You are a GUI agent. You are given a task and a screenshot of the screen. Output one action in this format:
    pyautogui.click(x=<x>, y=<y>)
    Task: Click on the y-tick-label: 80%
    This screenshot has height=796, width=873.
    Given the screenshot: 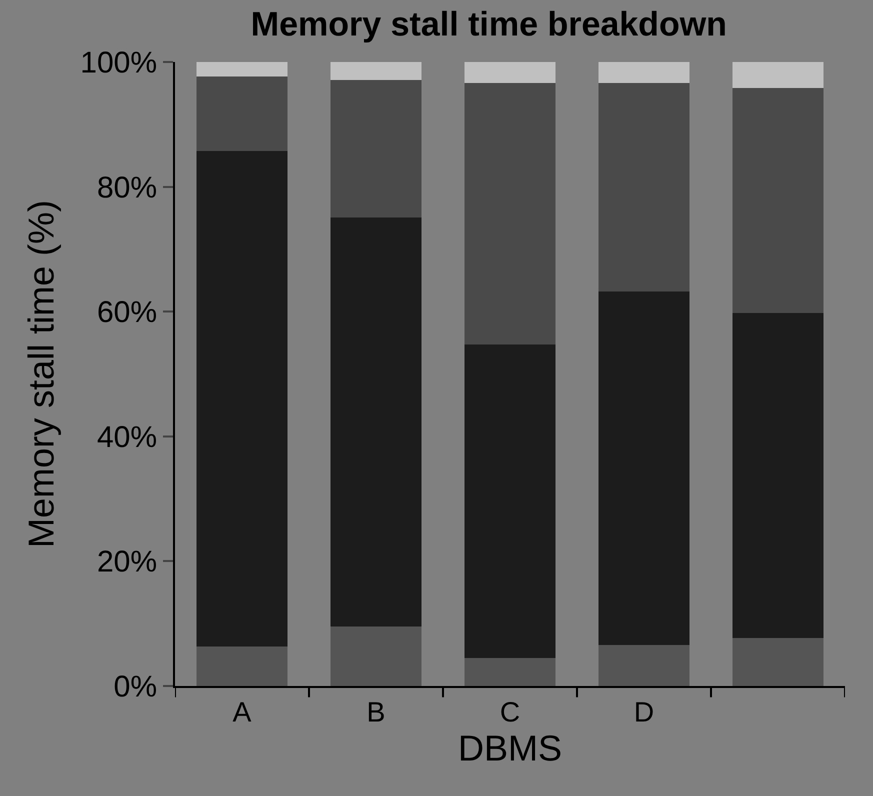 What is the action you would take?
    pyautogui.click(x=126, y=187)
    